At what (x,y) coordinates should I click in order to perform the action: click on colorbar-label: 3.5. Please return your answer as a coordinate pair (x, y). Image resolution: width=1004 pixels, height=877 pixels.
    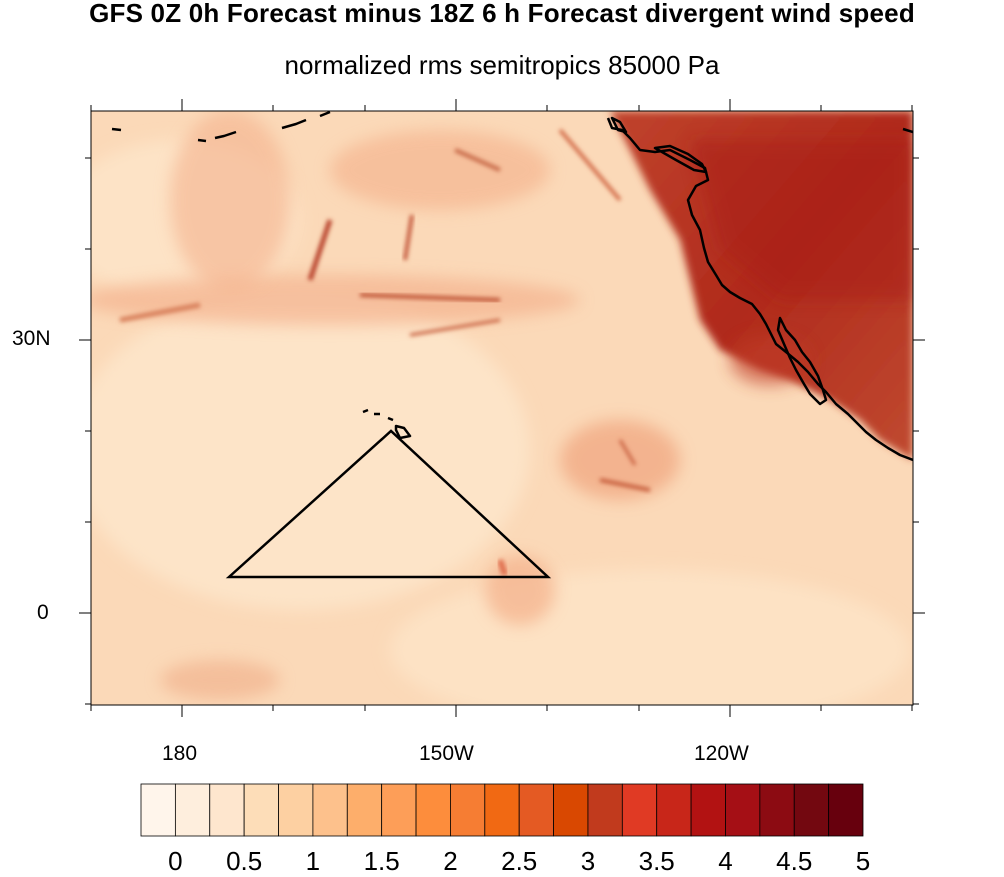
    Looking at the image, I should click on (656, 861).